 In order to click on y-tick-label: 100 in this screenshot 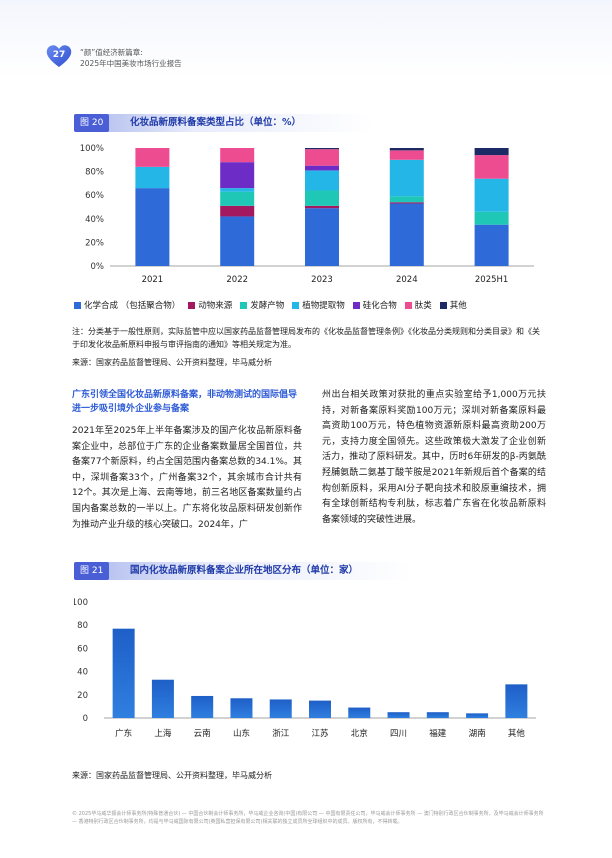, I will do `click(81, 603)`.